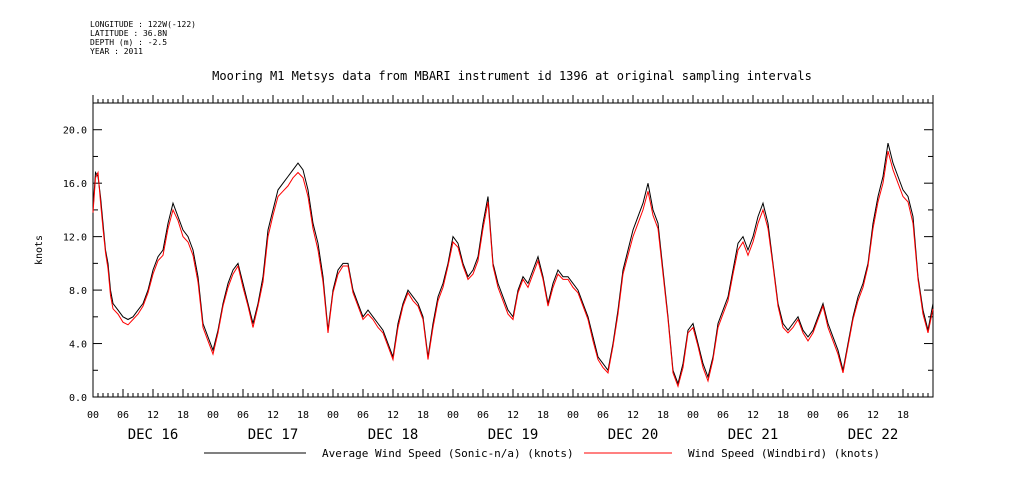 The image size is (1009, 504). Describe the element at coordinates (116, 51) in the screenshot. I see `year-label: YEAR : 2011` at that location.